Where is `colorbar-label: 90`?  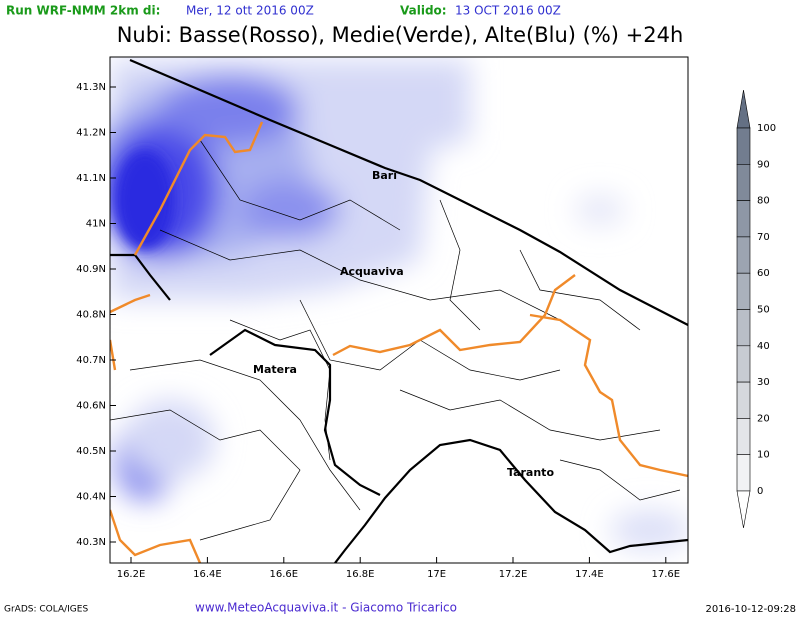
colorbar-label: 90 is located at coordinates (763, 164).